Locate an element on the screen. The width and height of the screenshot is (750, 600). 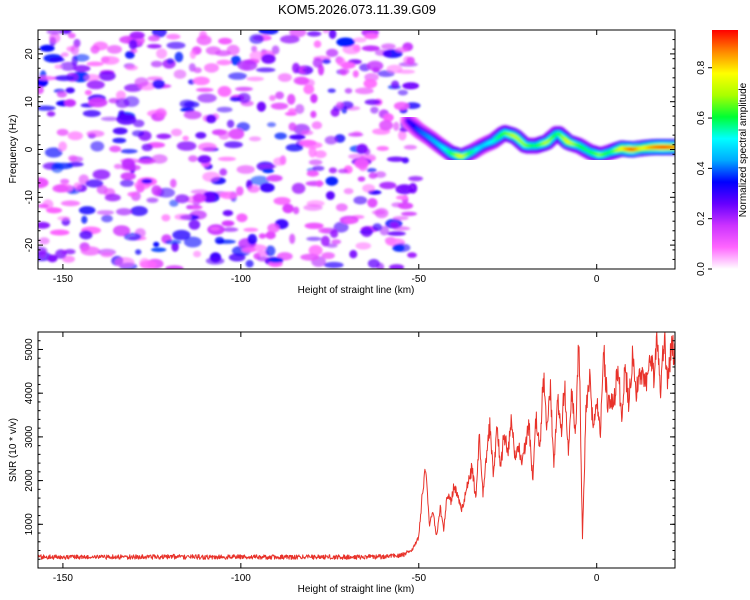
figure-title: KOM5.2026.073.11.39.G09 is located at coordinates (357, 9).